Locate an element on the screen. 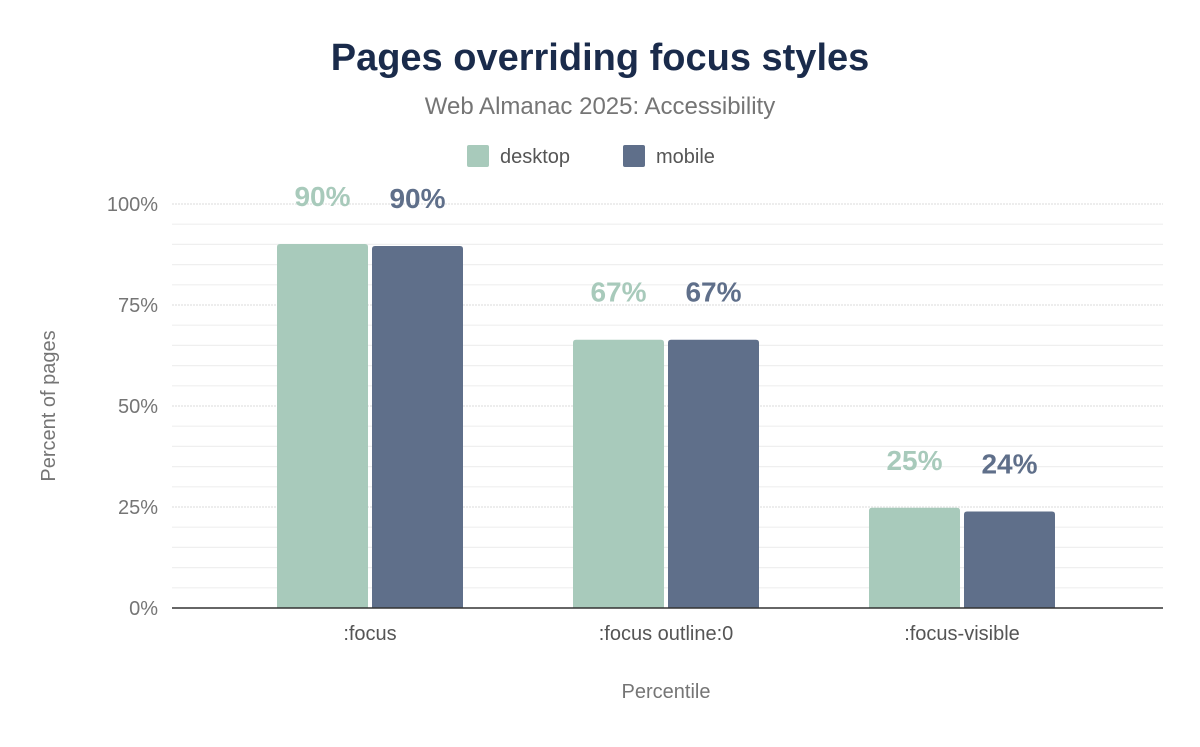 Image resolution: width=1200 pixels, height=747 pixels. legend-label-mobile: mobile is located at coordinates (685, 157).